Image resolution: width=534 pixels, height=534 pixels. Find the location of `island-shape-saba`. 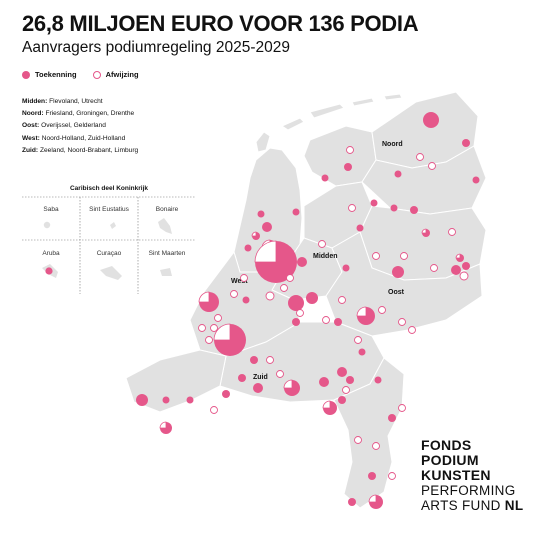

island-shape-saba is located at coordinates (47, 225).